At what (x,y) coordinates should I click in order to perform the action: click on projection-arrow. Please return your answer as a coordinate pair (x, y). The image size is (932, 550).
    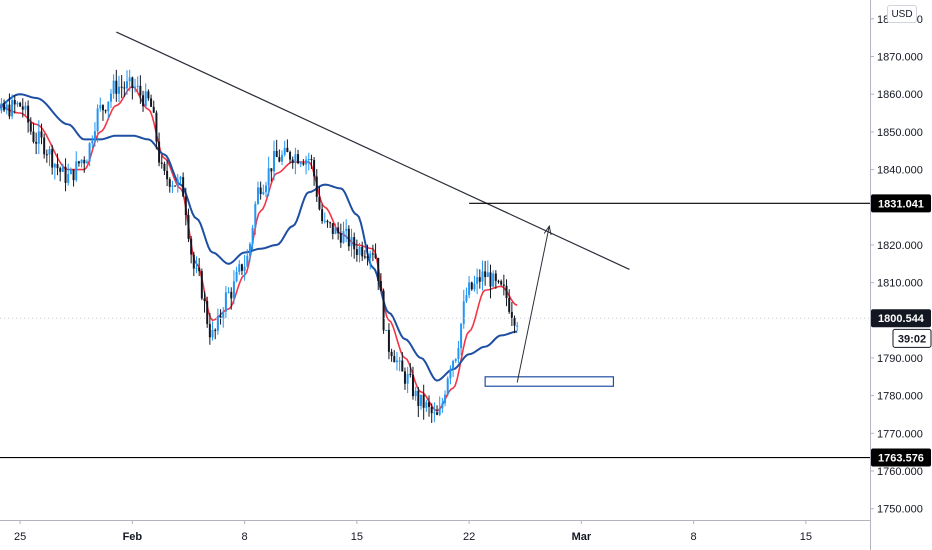
    Looking at the image, I should click on (533, 304).